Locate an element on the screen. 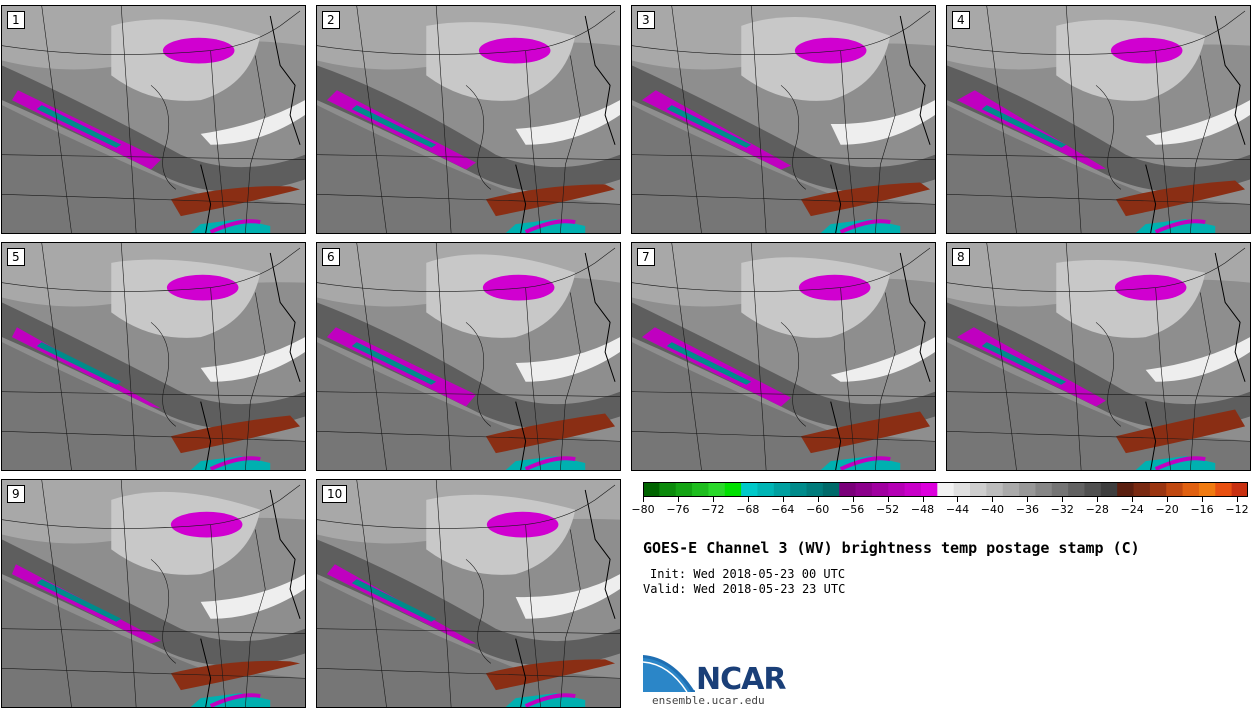 This screenshot has width=1260, height=709. colorbar-tick-label: −72 is located at coordinates (713, 509).